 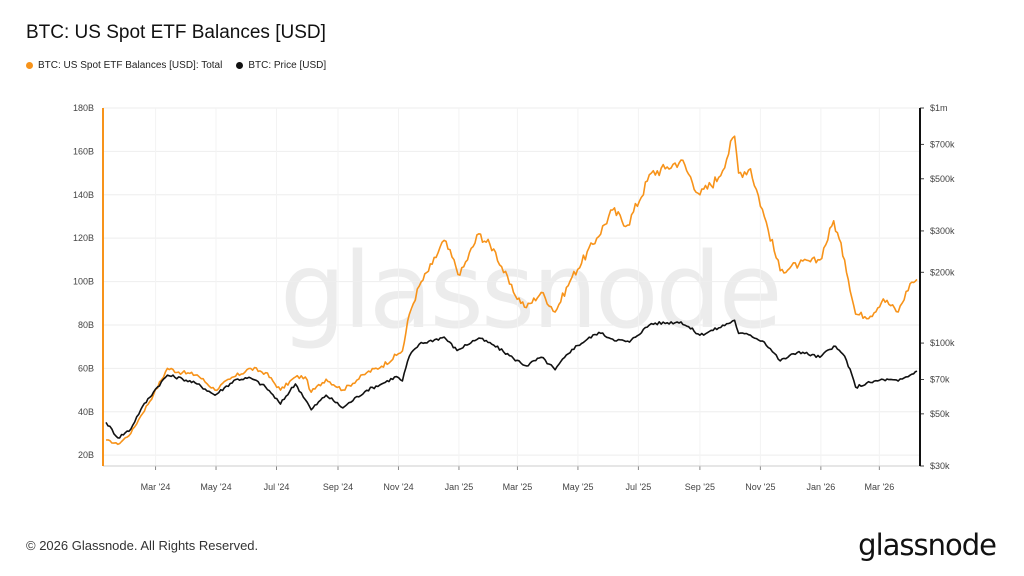 I want to click on x-tick-label: May '25, so click(x=577, y=487).